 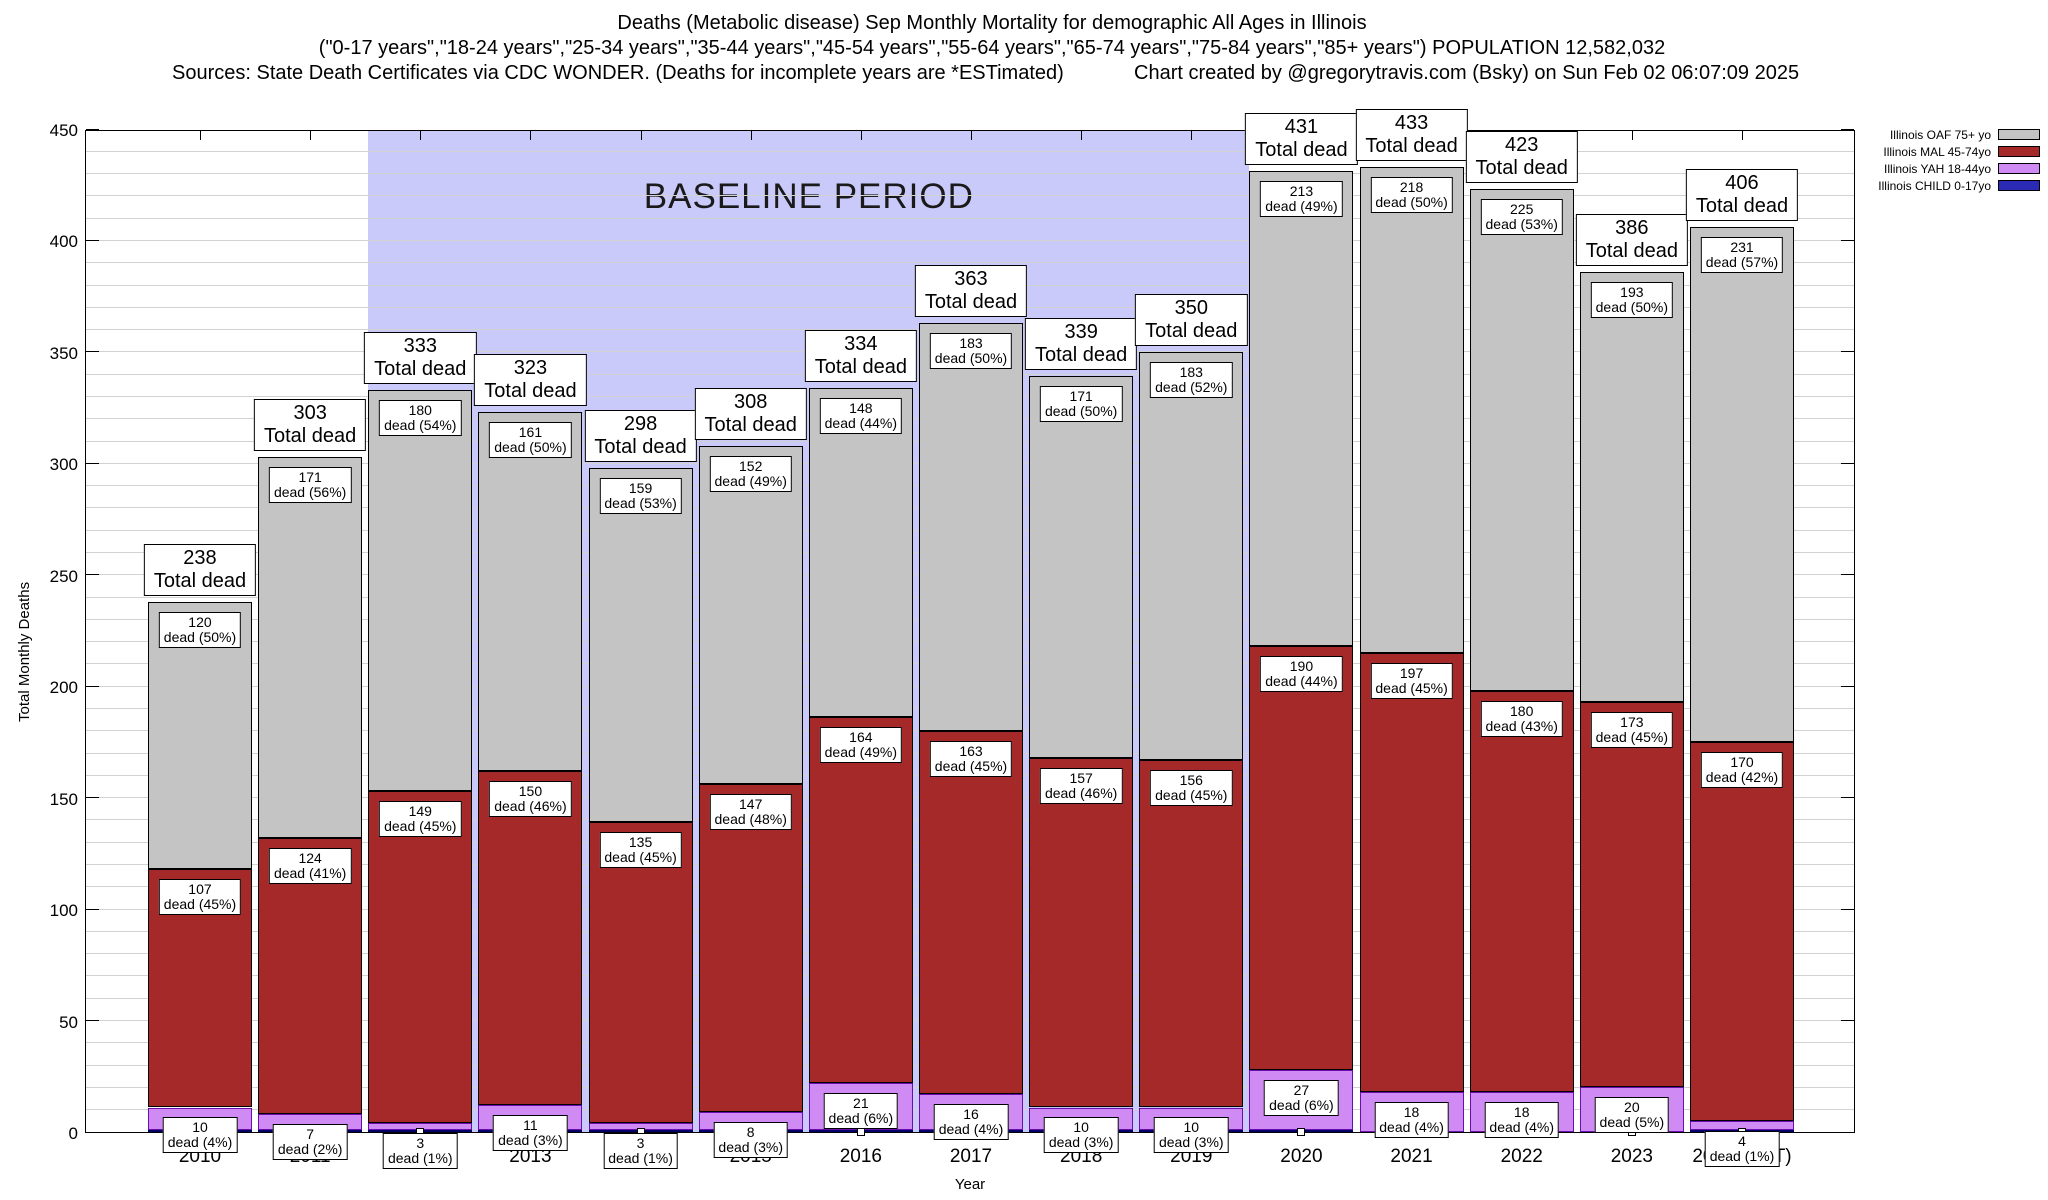 I want to click on y-tick-label: 100, so click(x=63, y=911).